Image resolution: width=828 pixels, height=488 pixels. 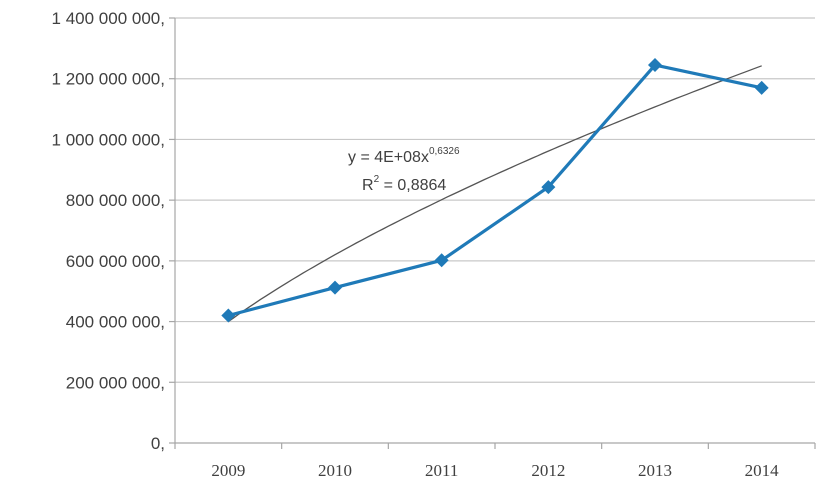 What do you see at coordinates (115, 322) in the screenshot?
I see `y-tick-label: 400 000 000,` at bounding box center [115, 322].